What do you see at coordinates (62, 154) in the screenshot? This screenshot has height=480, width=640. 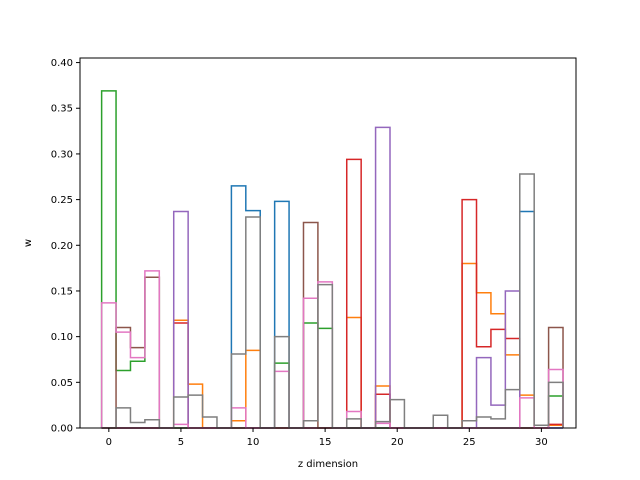 I see `y-tick-label: 0.30` at bounding box center [62, 154].